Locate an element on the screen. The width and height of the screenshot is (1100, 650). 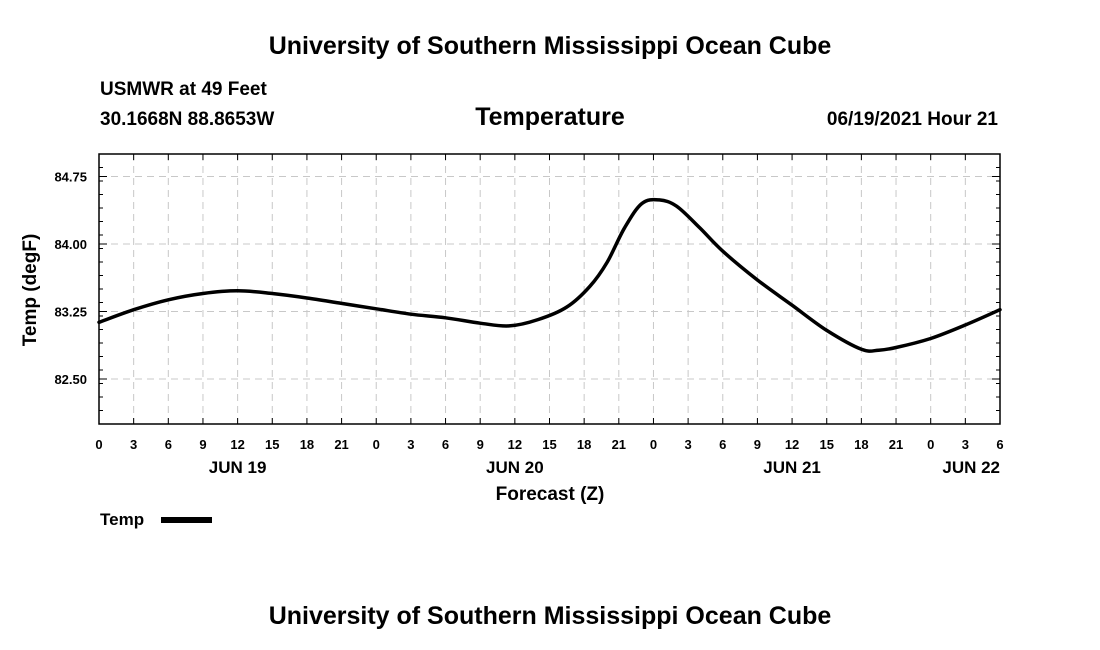
y-tick-label: 84.00 is located at coordinates (70, 244).